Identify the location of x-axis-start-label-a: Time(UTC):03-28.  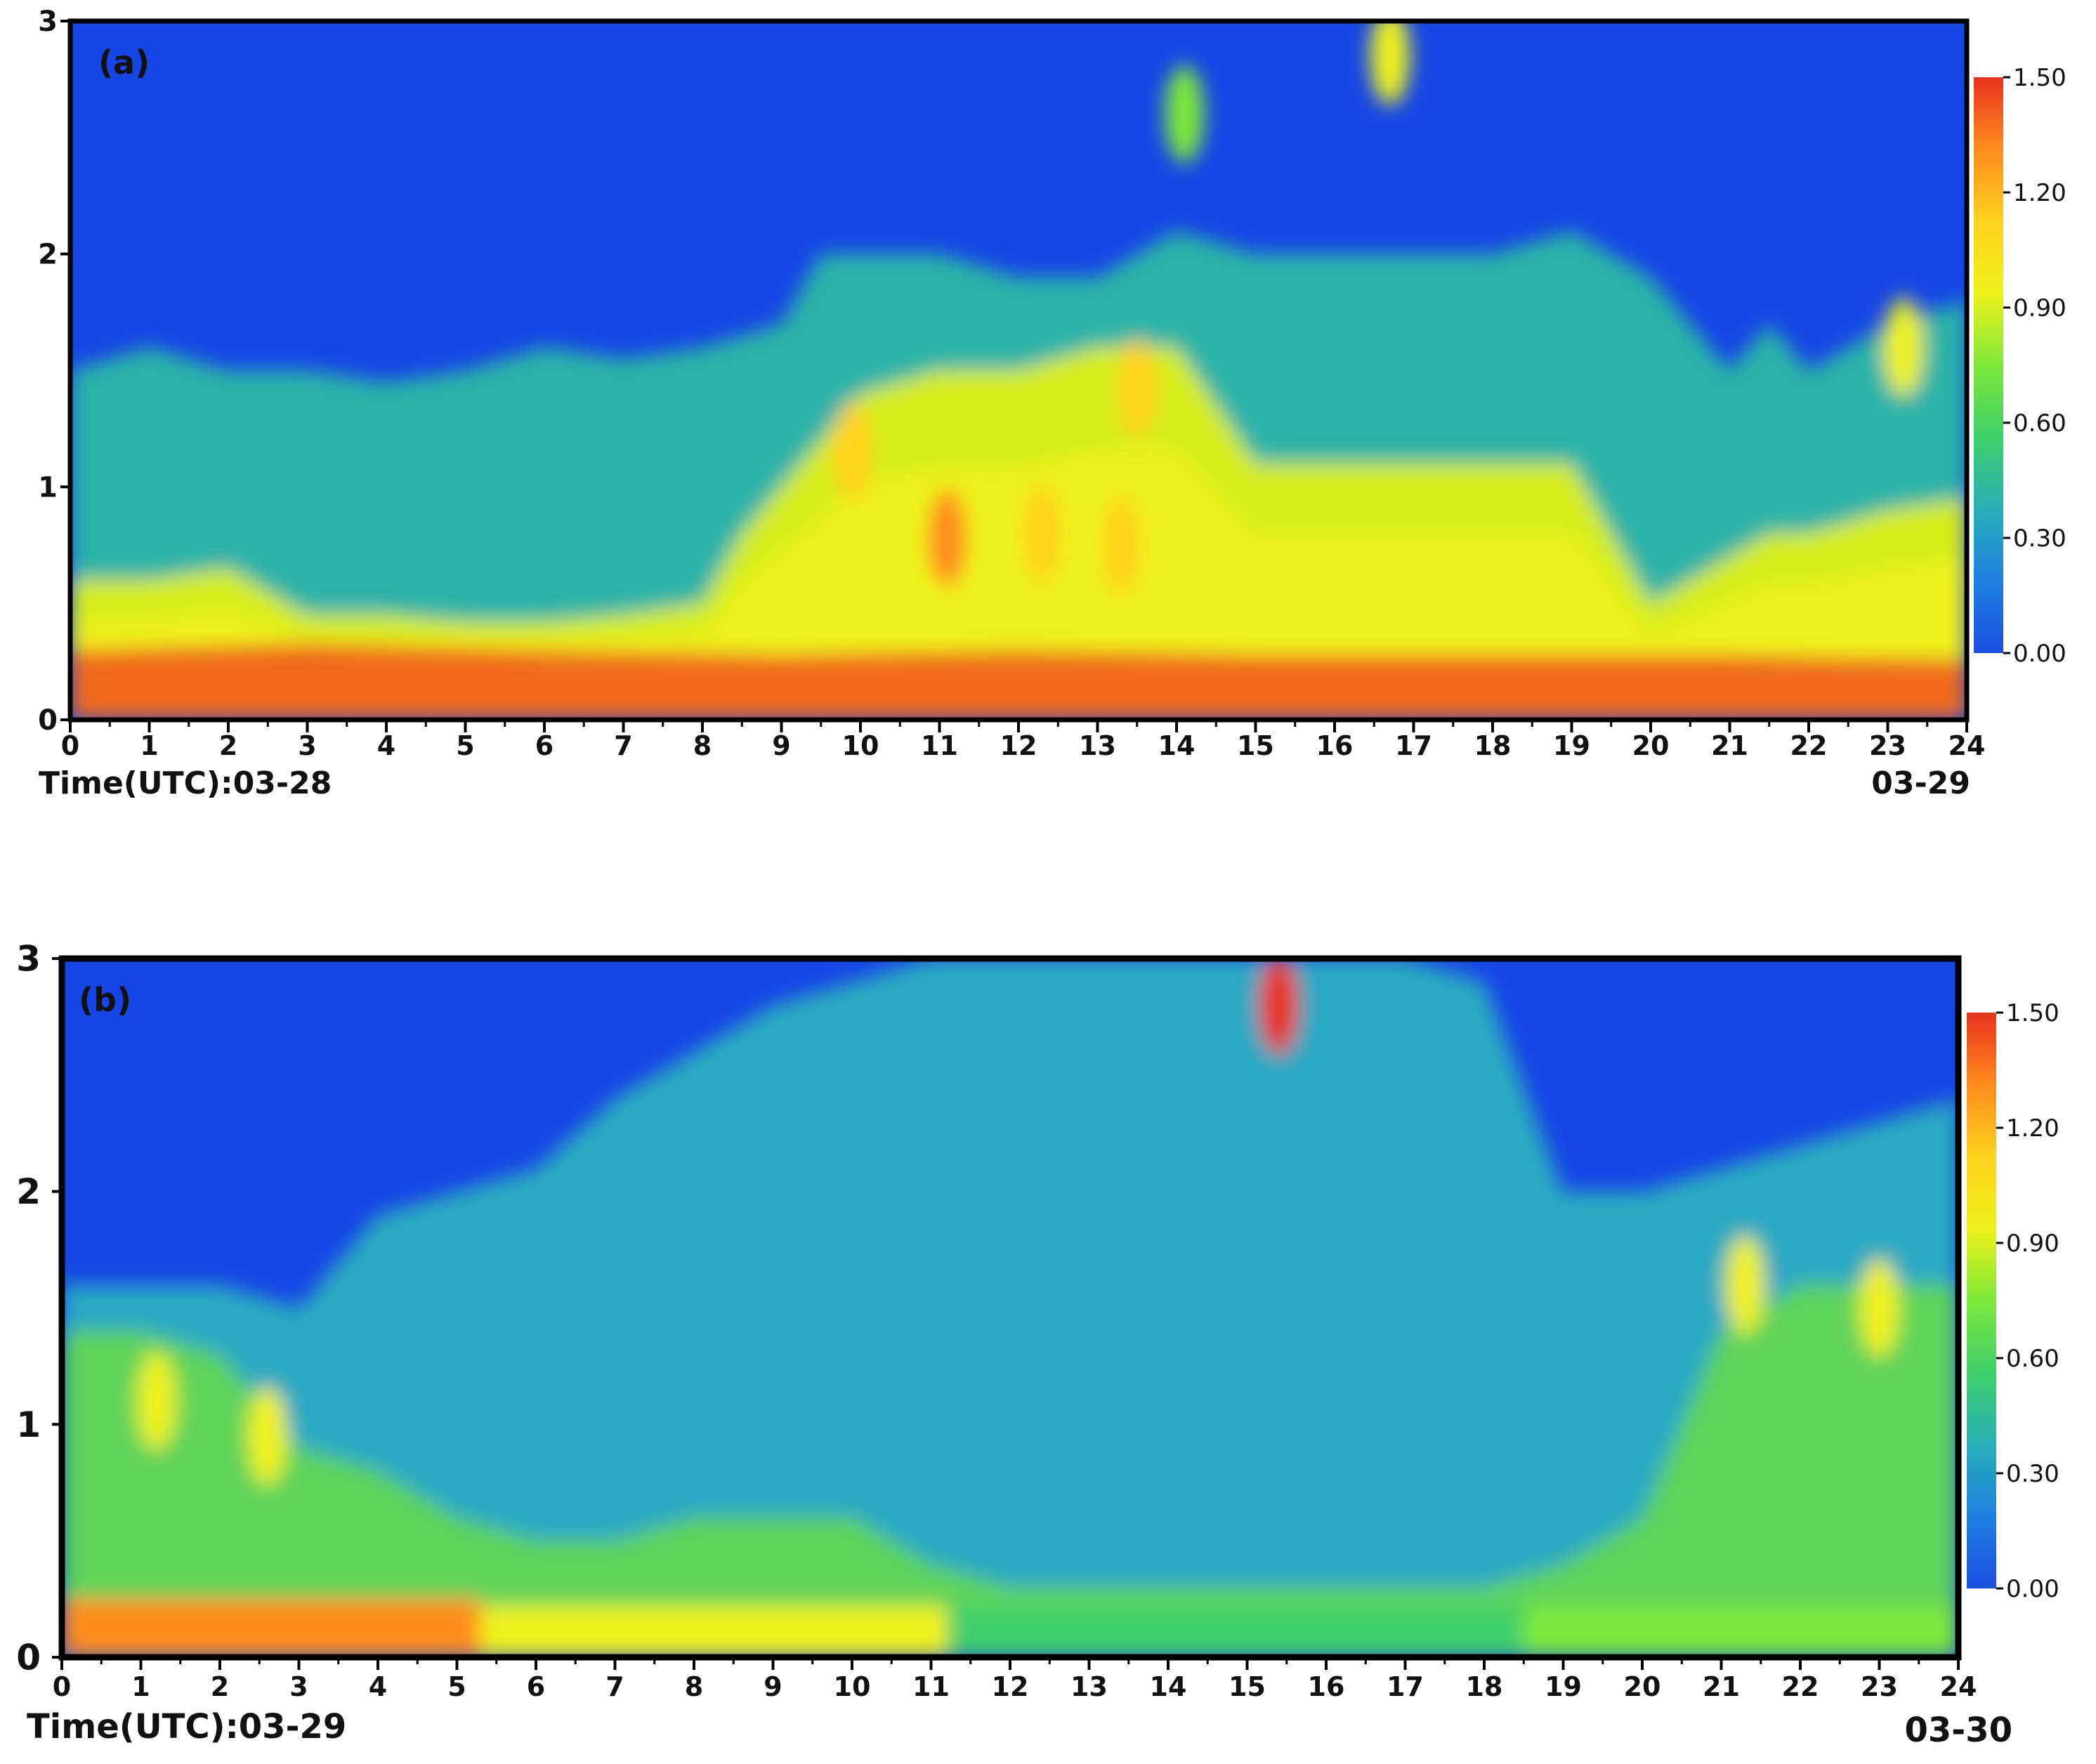
(186, 783).